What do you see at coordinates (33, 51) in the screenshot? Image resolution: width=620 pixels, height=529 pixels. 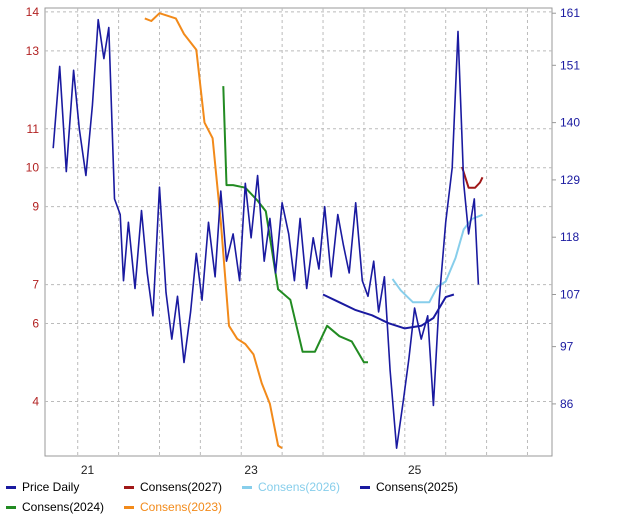 I see `left-tick-label: 13` at bounding box center [33, 51].